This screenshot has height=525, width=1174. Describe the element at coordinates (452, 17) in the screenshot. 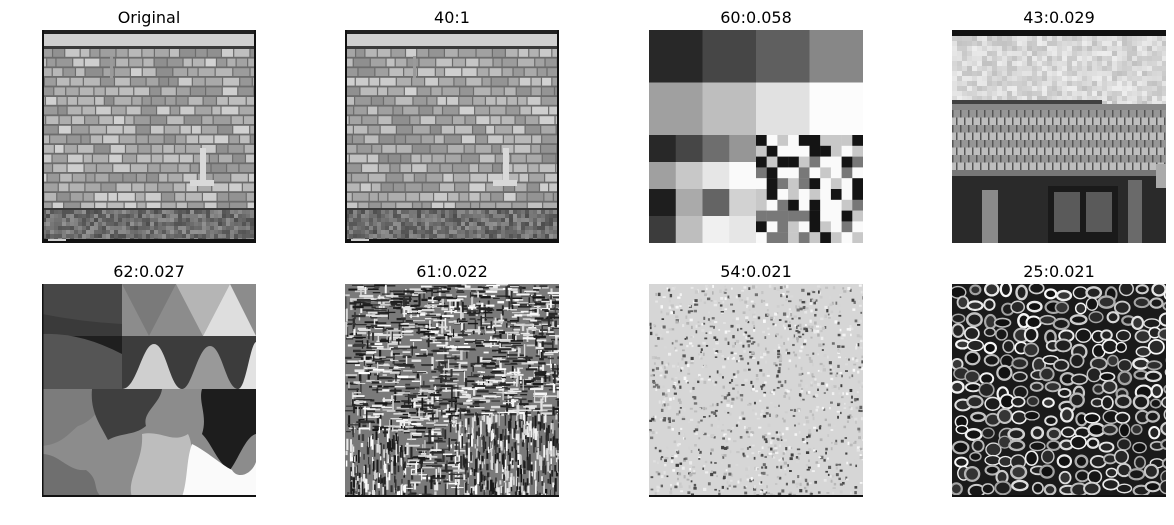

I see `panel-title: 40:1` at that location.